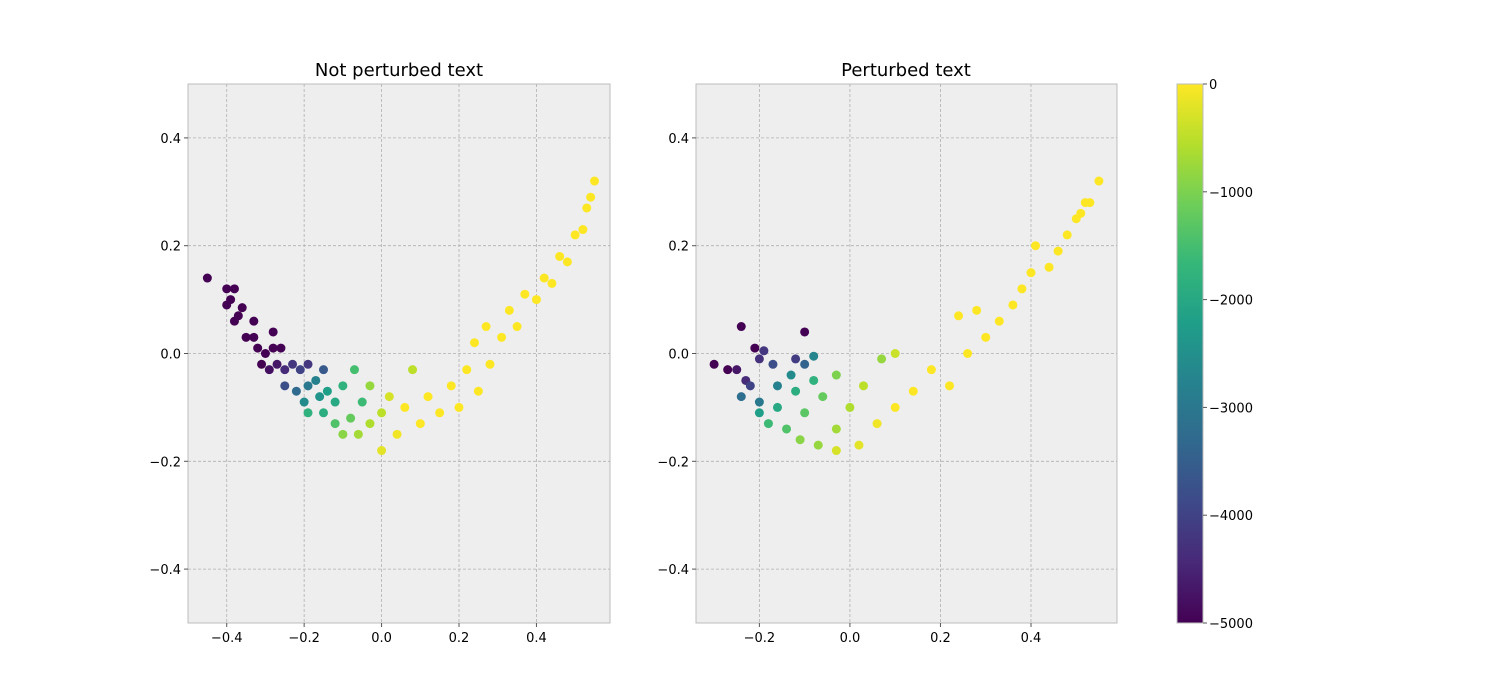 This screenshot has height=700, width=1500. I want to click on colorbar-tick-label: −4000, so click(1231, 516).